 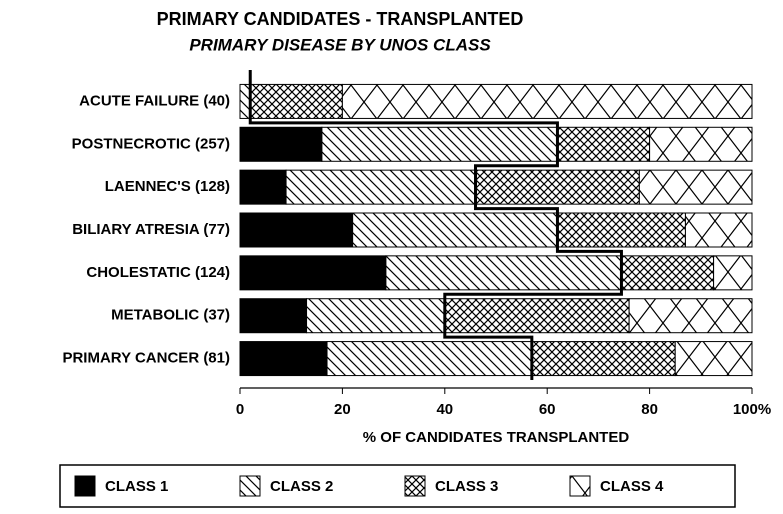 What do you see at coordinates (547, 409) in the screenshot?
I see `x-tick-label: 60` at bounding box center [547, 409].